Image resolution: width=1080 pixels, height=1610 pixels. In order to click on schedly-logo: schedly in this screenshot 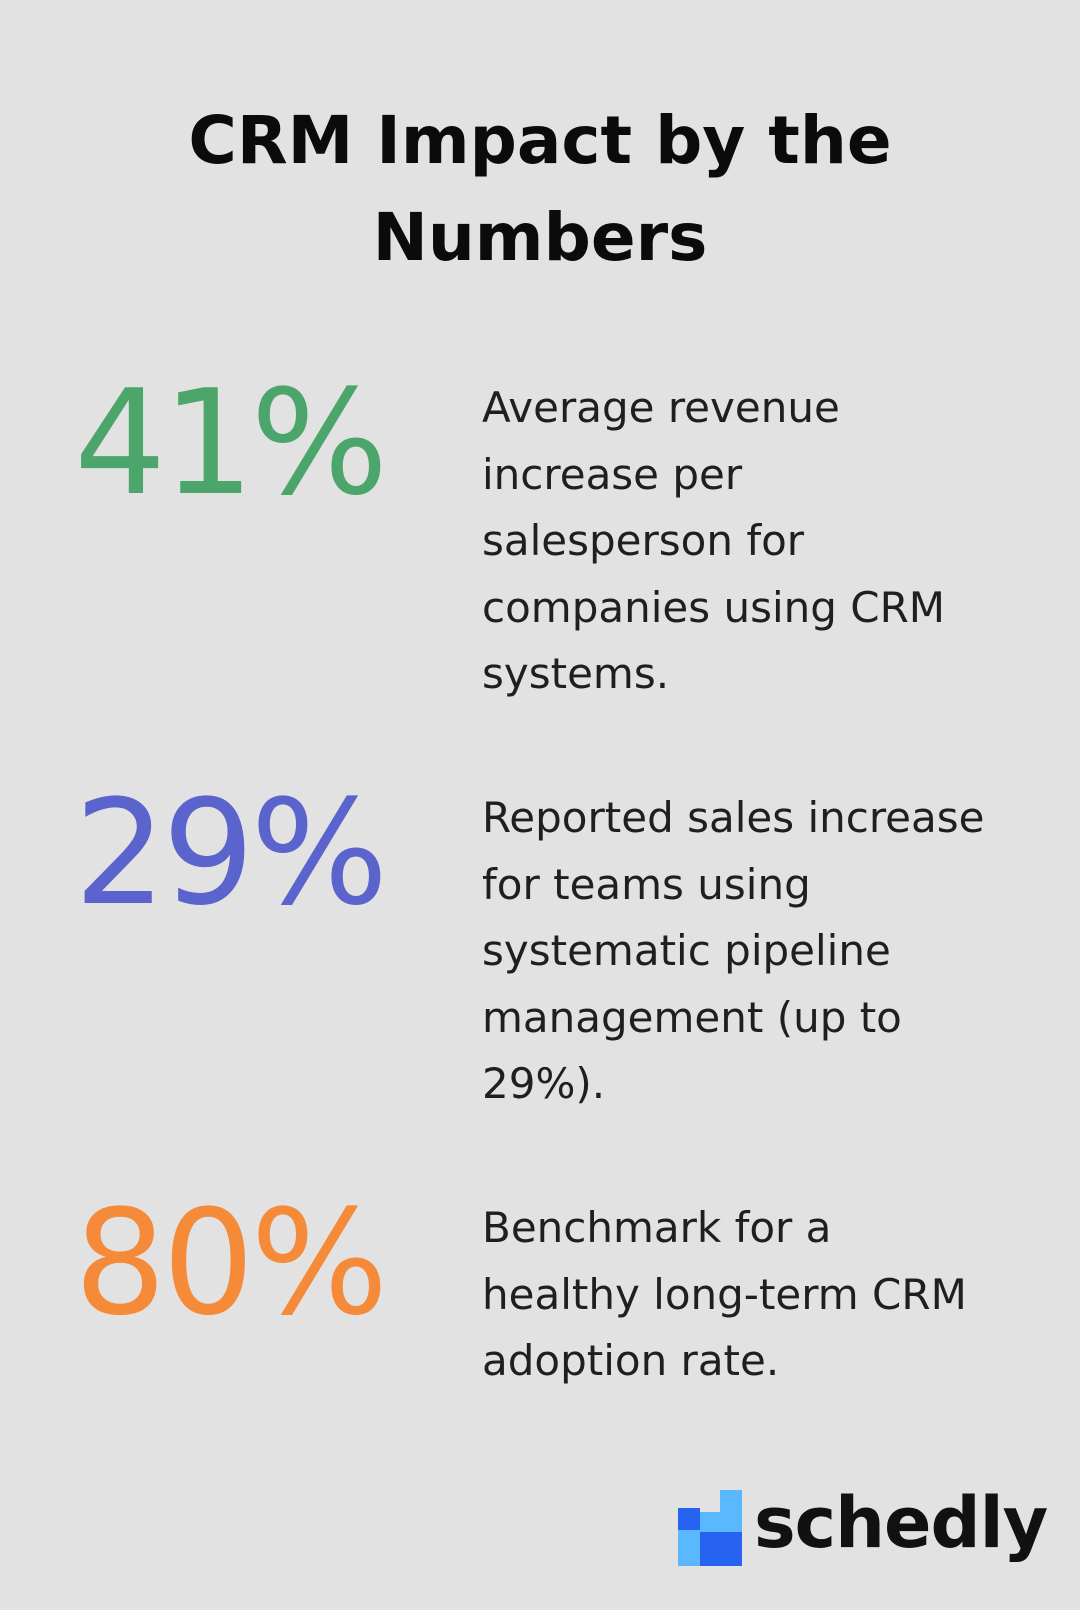, I will do `click(863, 1526)`.